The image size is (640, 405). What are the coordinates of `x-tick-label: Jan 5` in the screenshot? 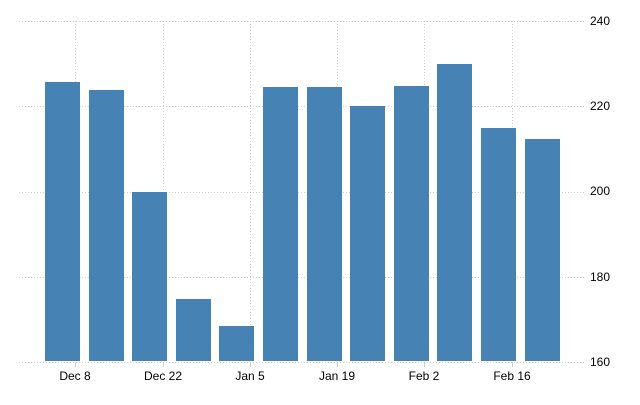 It's located at (250, 376).